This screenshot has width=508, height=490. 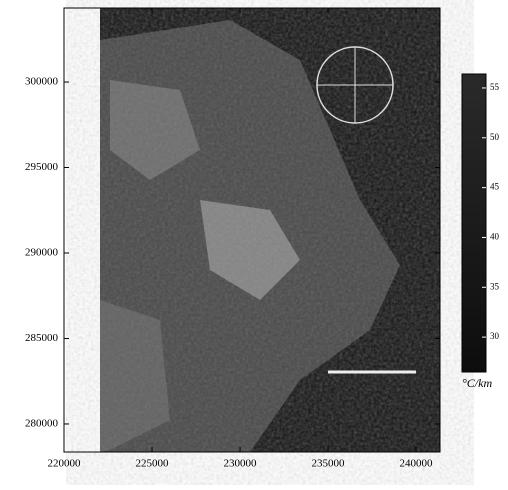 I want to click on colorbar-tick-label: 50, so click(x=495, y=137).